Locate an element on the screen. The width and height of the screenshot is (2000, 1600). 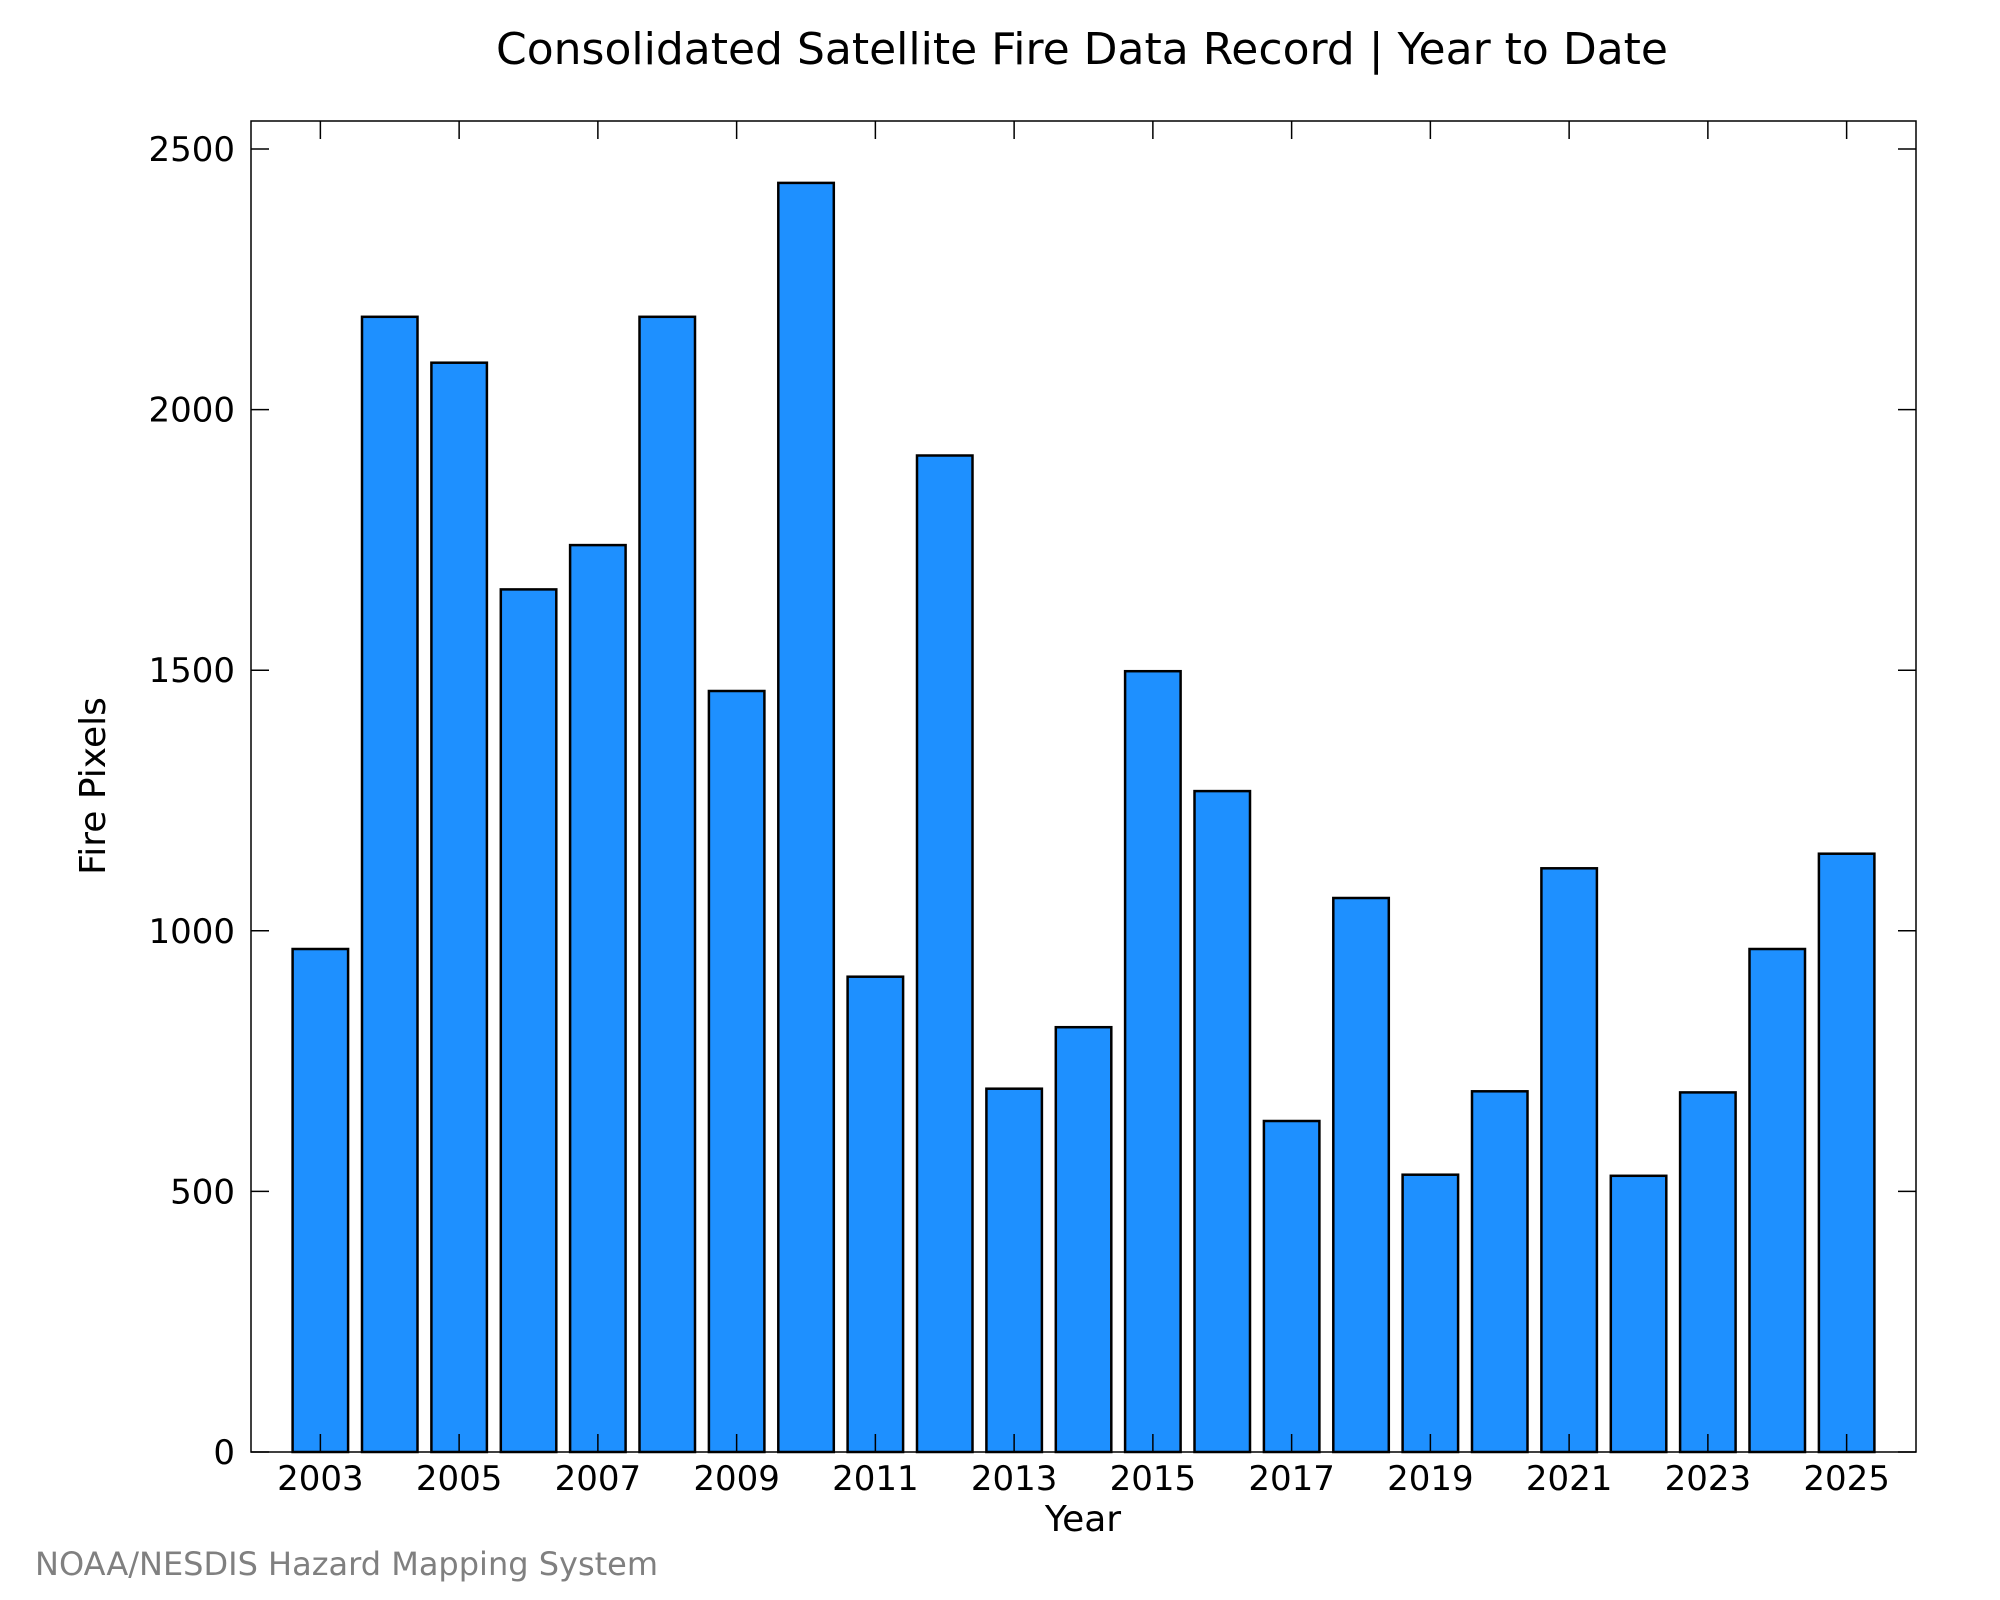
bar-2016 is located at coordinates (1222, 1121).